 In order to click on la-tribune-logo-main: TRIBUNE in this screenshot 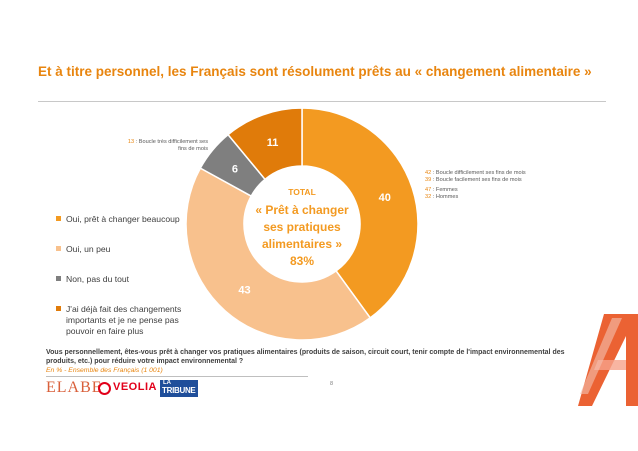, I will do `click(179, 390)`.